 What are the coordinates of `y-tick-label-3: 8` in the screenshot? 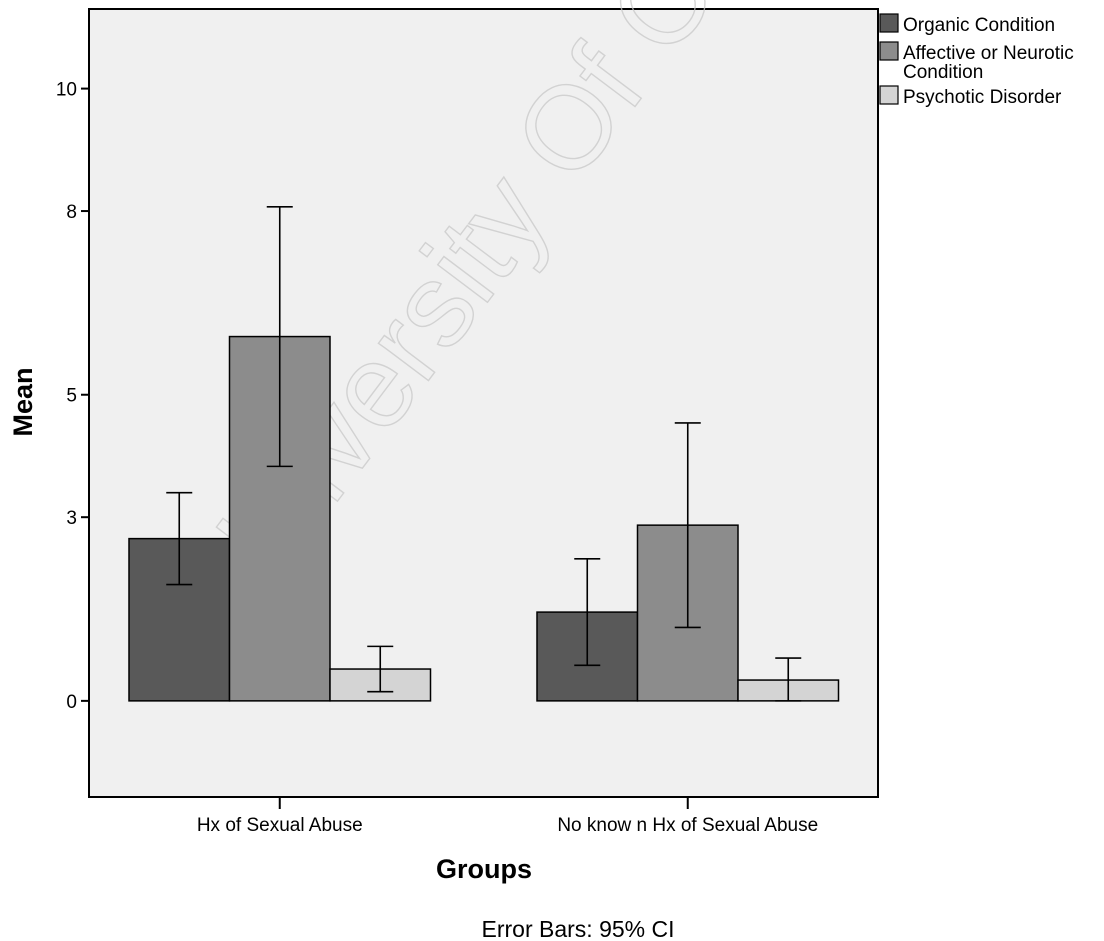 It's located at (71, 212).